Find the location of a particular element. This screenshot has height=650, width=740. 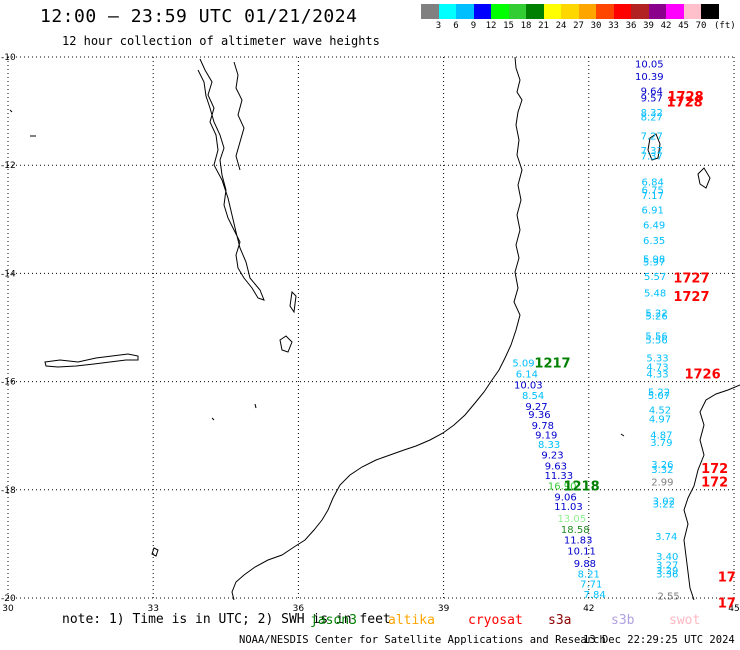

legend-source-cryosat: cryosat is located at coordinates (495, 620).